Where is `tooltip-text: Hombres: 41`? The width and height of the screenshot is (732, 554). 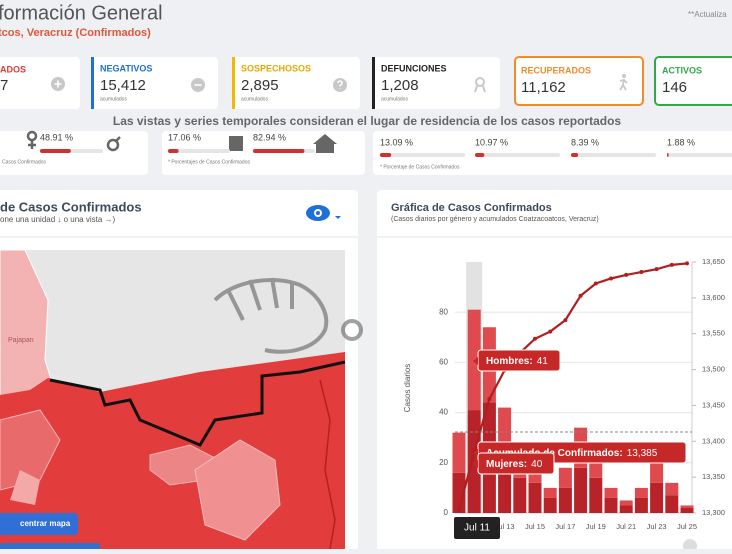 tooltip-text: Hombres: 41 is located at coordinates (517, 361).